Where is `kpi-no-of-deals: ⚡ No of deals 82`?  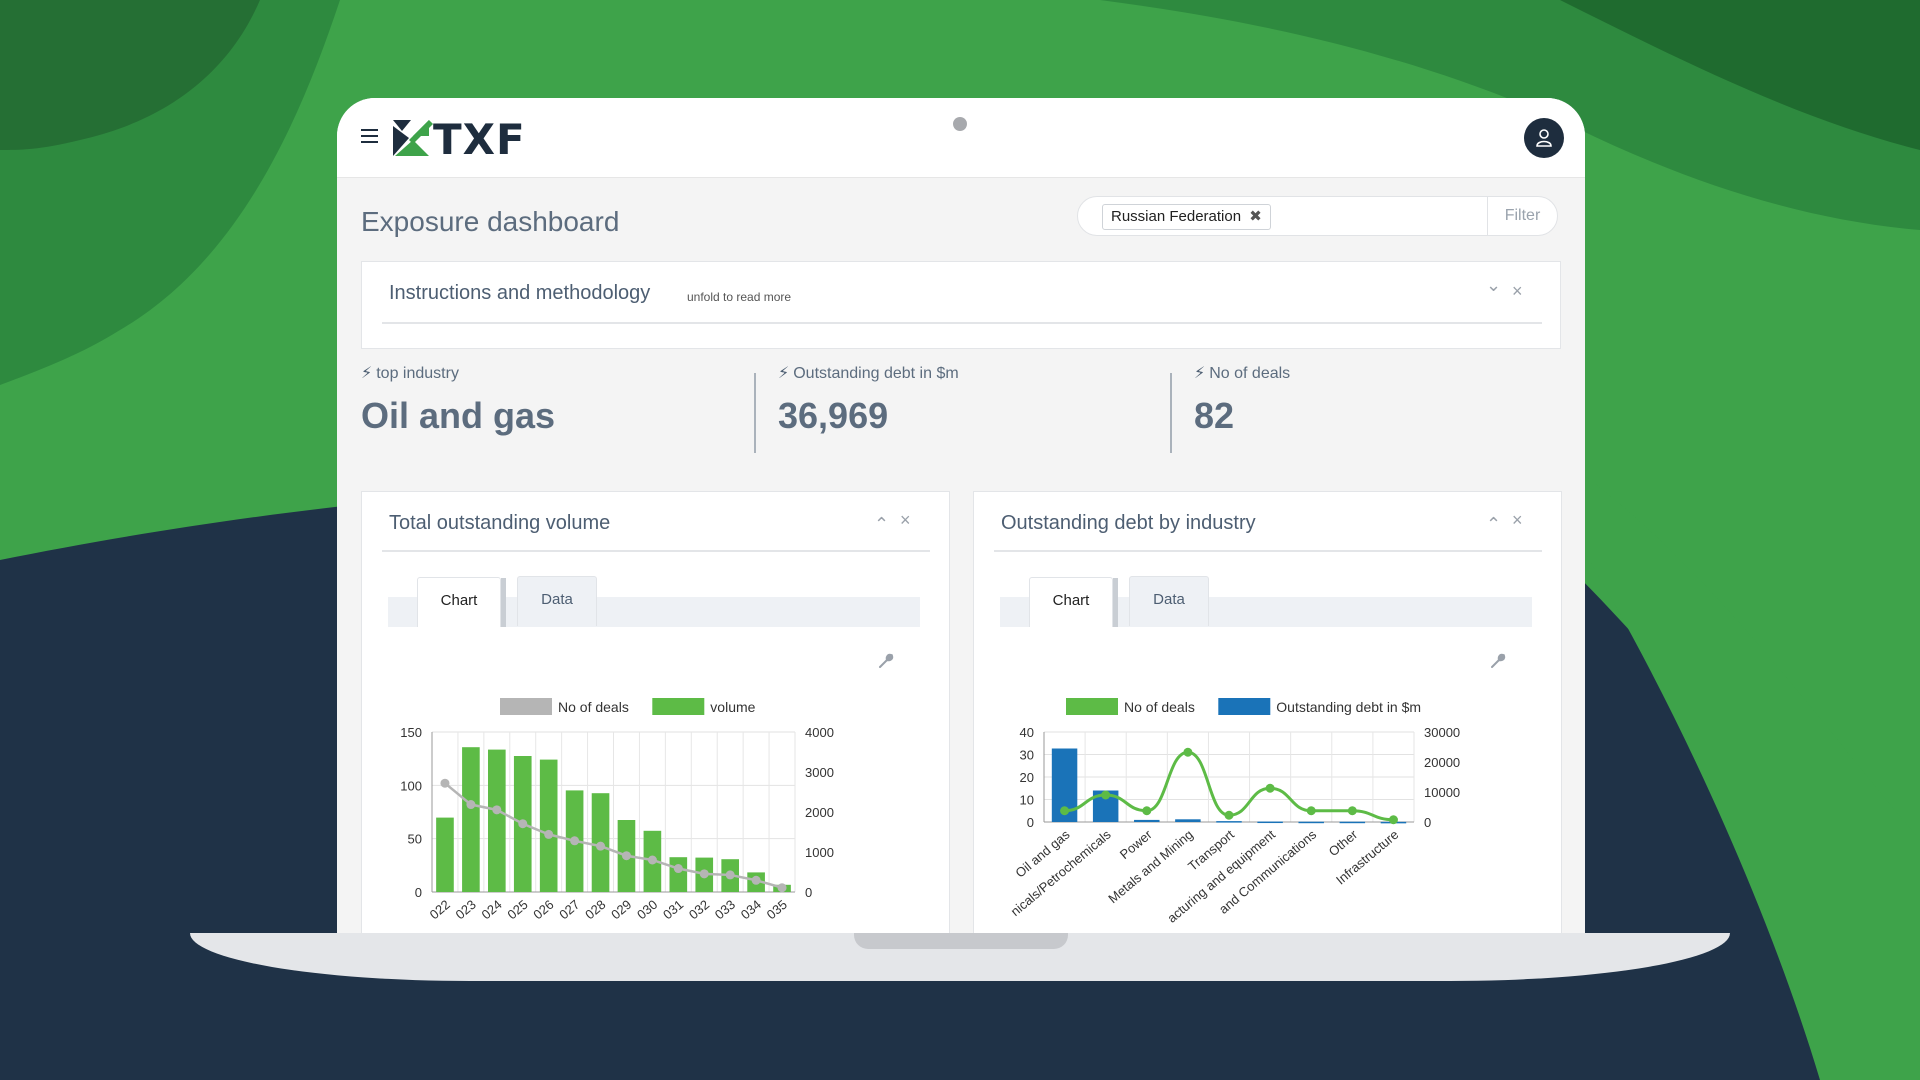
kpi-no-of-deals: ⚡ No of deals 82 is located at coordinates (1242, 400).